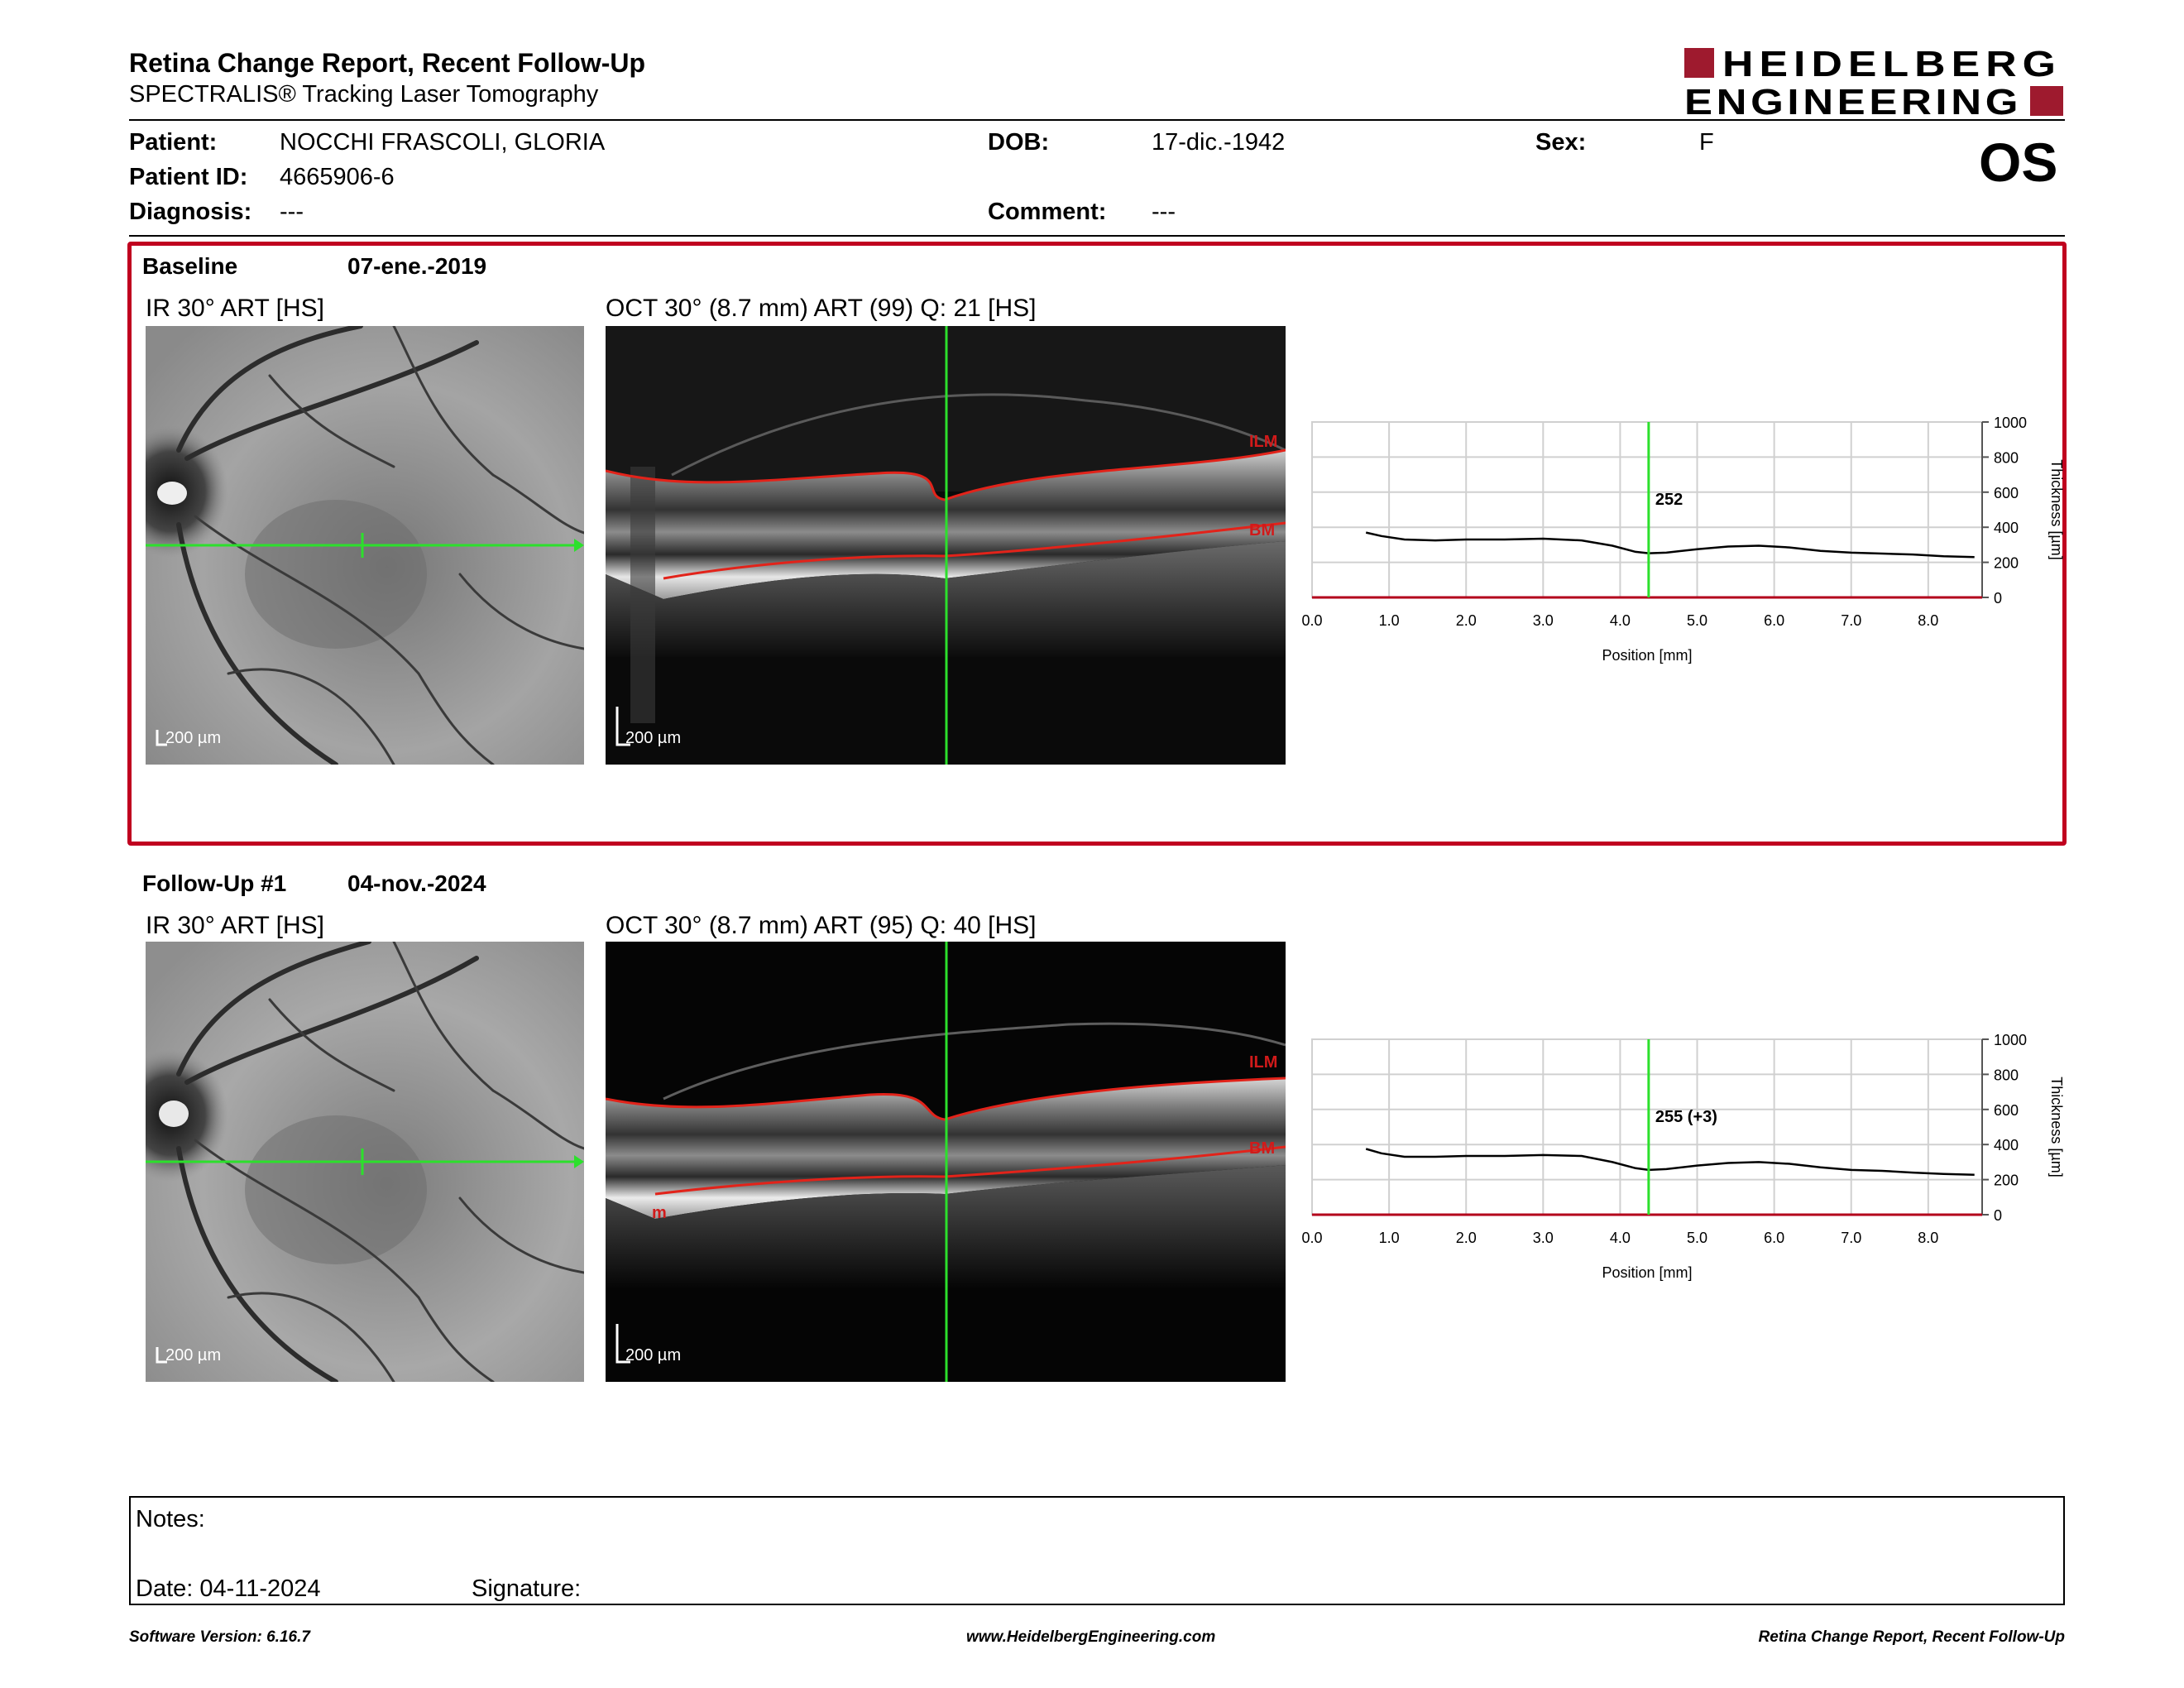 The width and height of the screenshot is (2184, 1688). Describe the element at coordinates (1097, 1550) in the screenshot. I see `notes-box` at that location.